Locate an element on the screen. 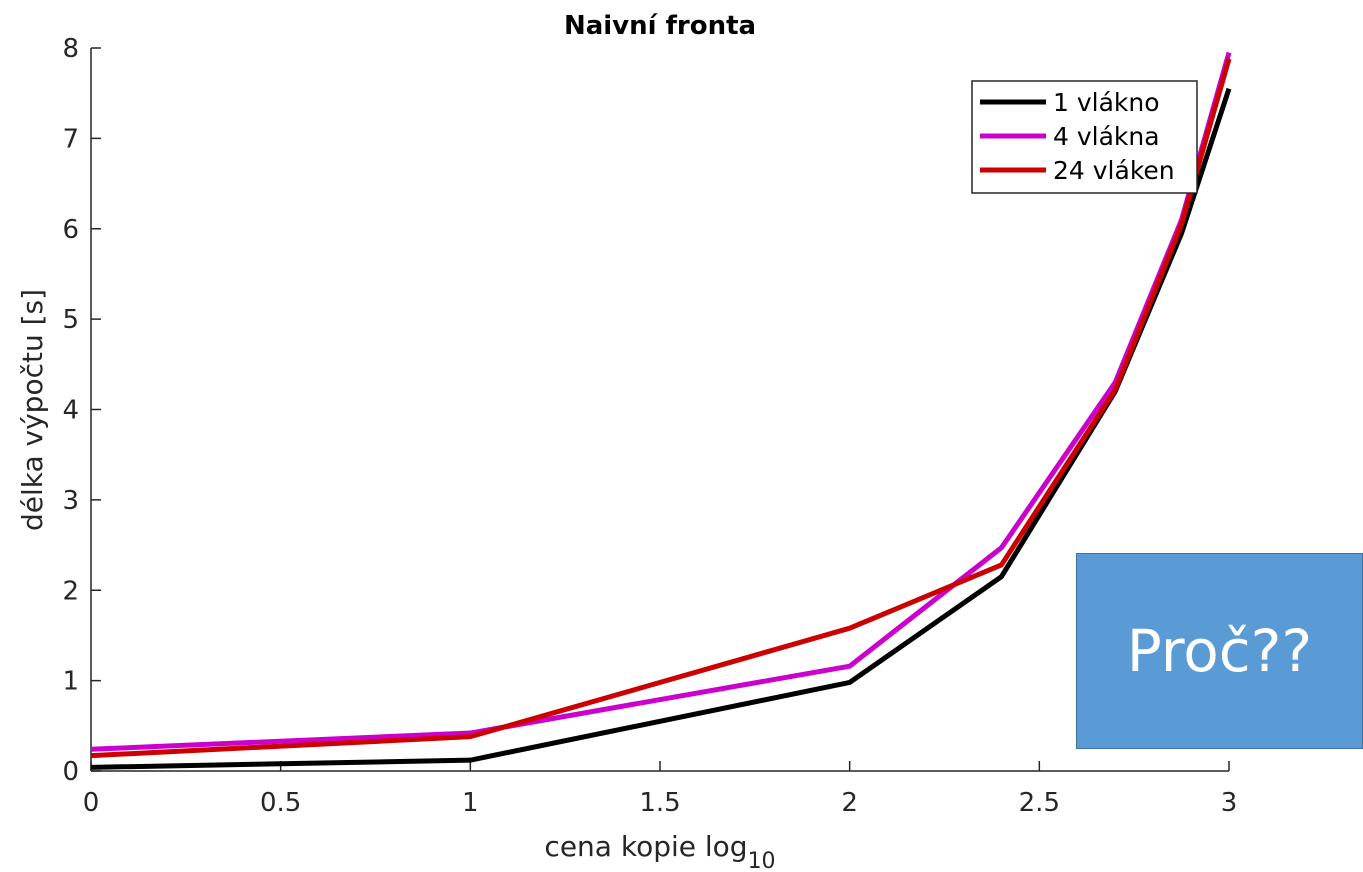 This screenshot has width=1363, height=872. y-tick-label: 8 is located at coordinates (70, 49).